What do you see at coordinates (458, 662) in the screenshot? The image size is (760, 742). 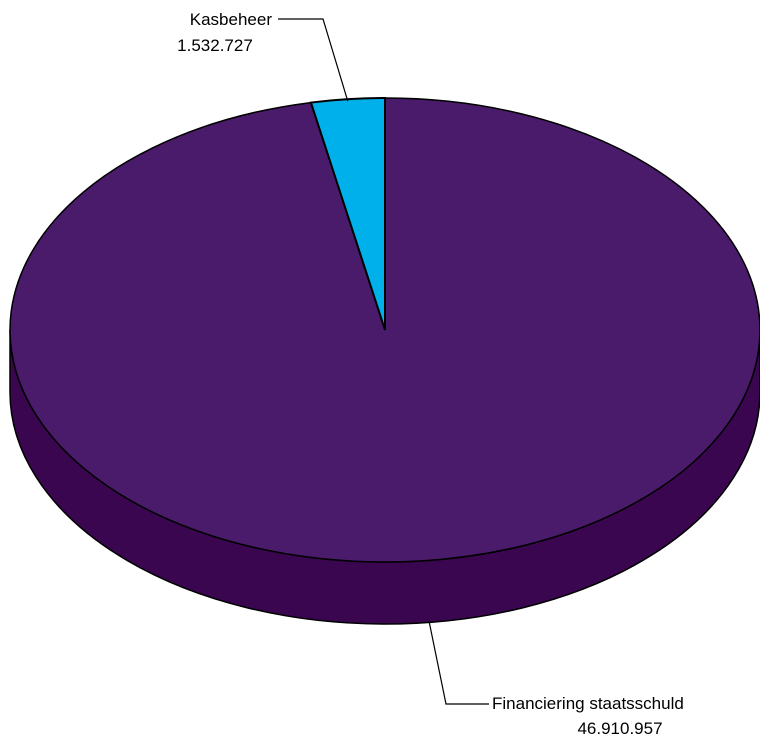 I see `leader-line-financiering-staatsschuld` at bounding box center [458, 662].